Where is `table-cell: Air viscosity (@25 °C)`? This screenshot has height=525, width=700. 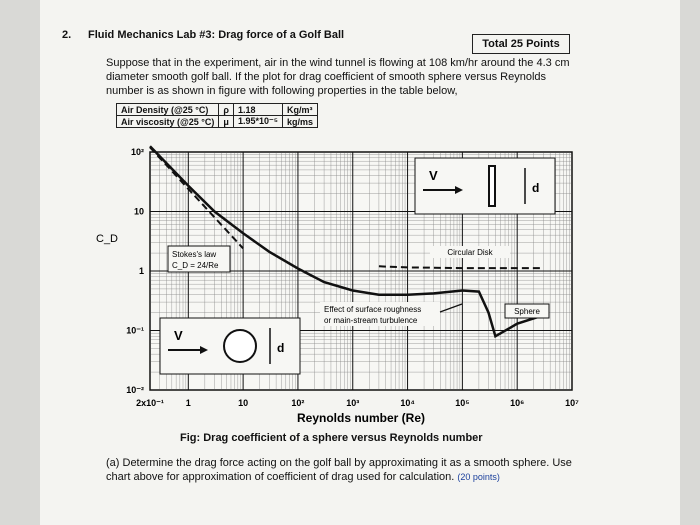
table-cell: Air viscosity (@25 °C) is located at coordinates (167, 121).